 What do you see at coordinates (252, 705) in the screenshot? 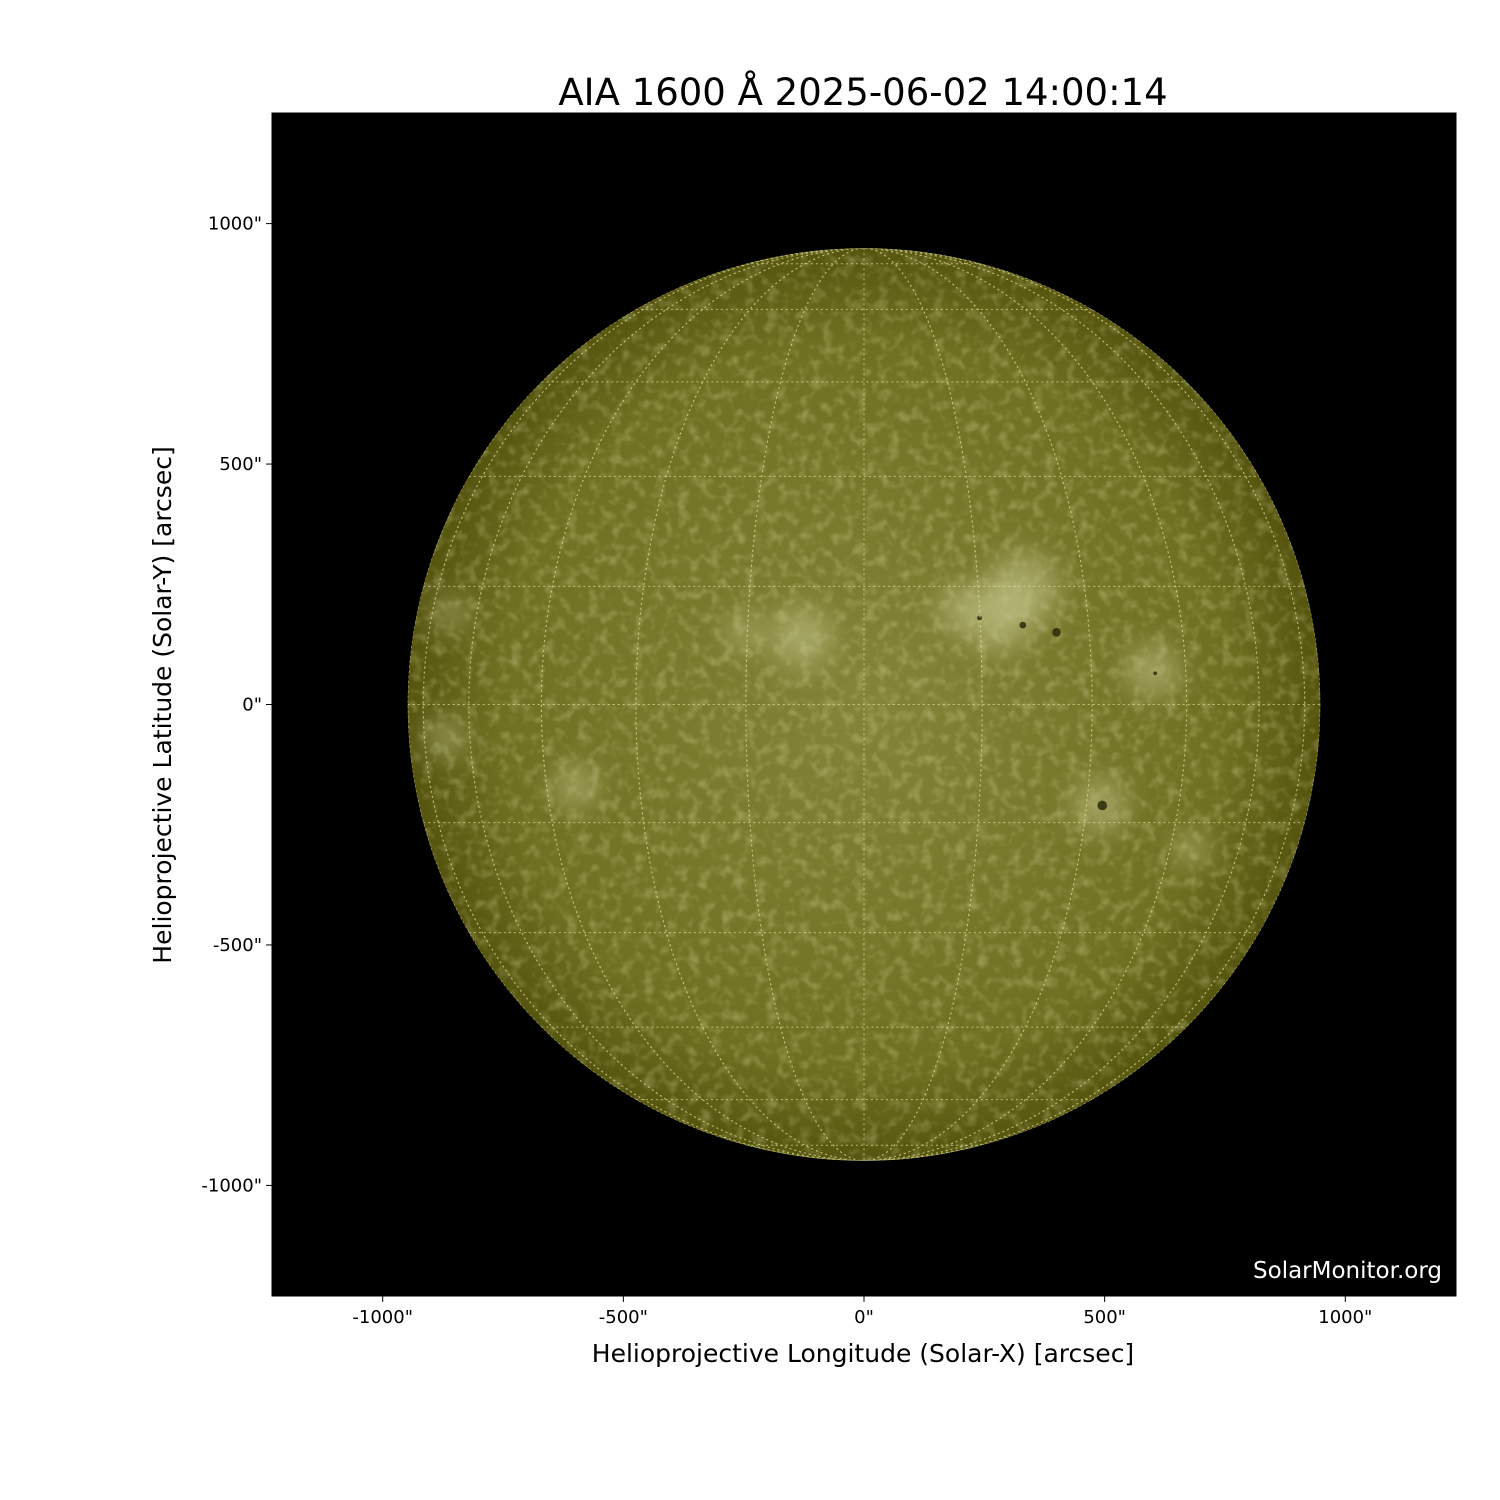
I see `y-tick-label: 0"` at bounding box center [252, 705].